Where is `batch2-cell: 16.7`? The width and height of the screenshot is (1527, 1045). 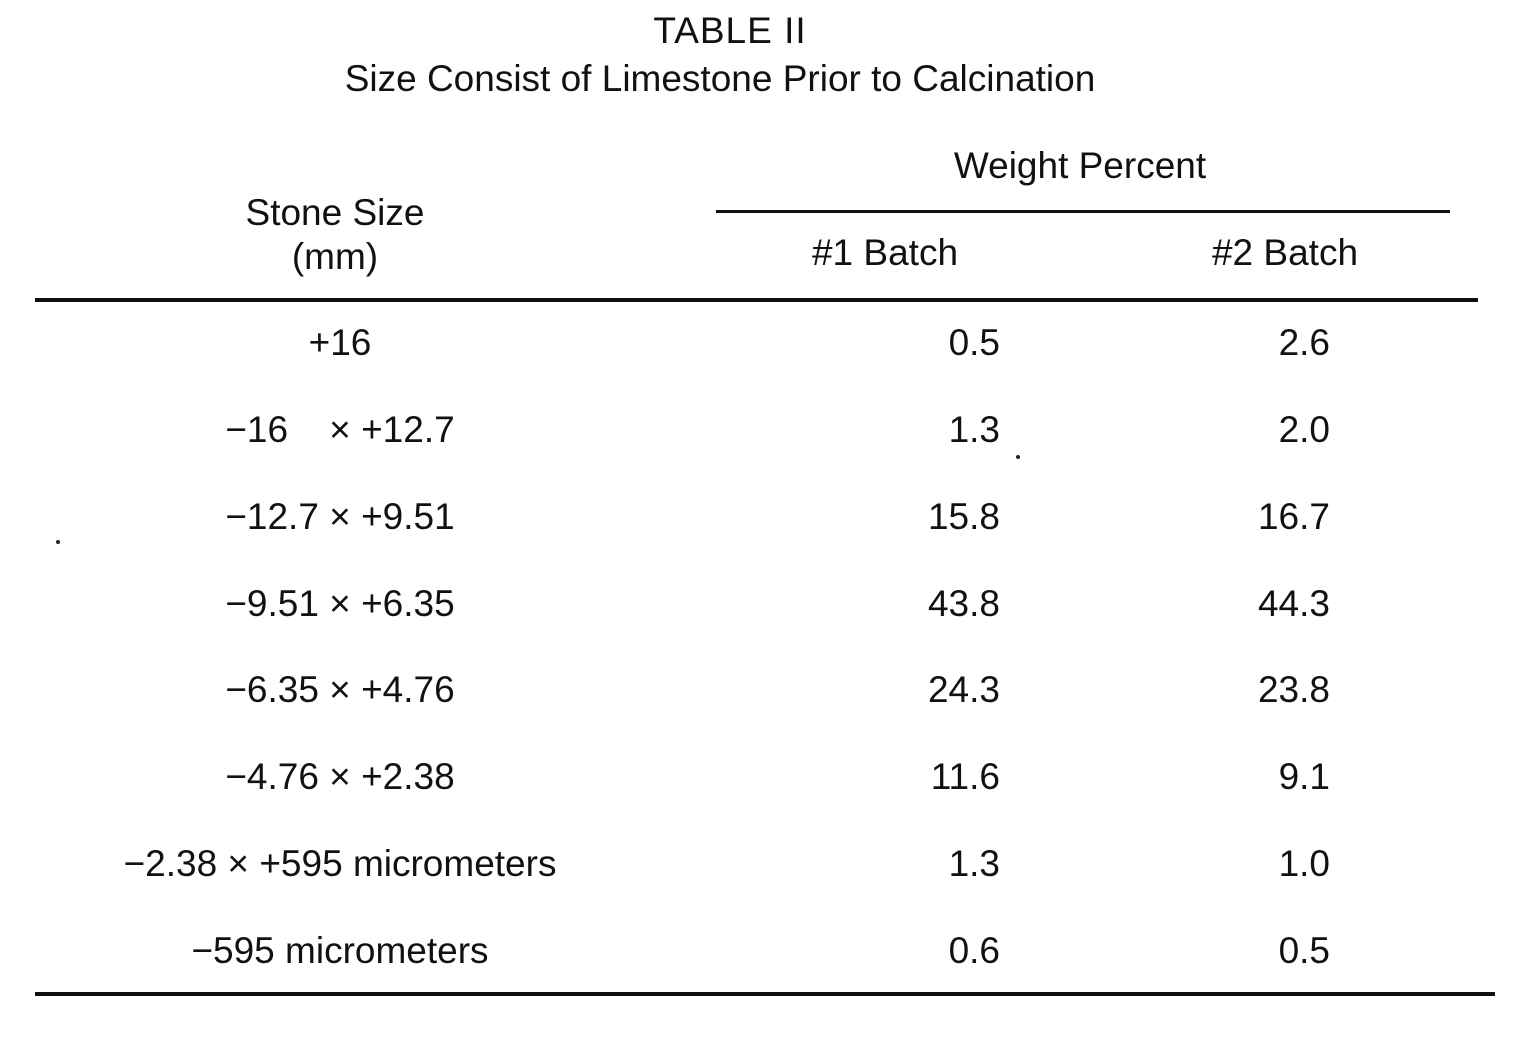 batch2-cell: 16.7 is located at coordinates (1235, 517).